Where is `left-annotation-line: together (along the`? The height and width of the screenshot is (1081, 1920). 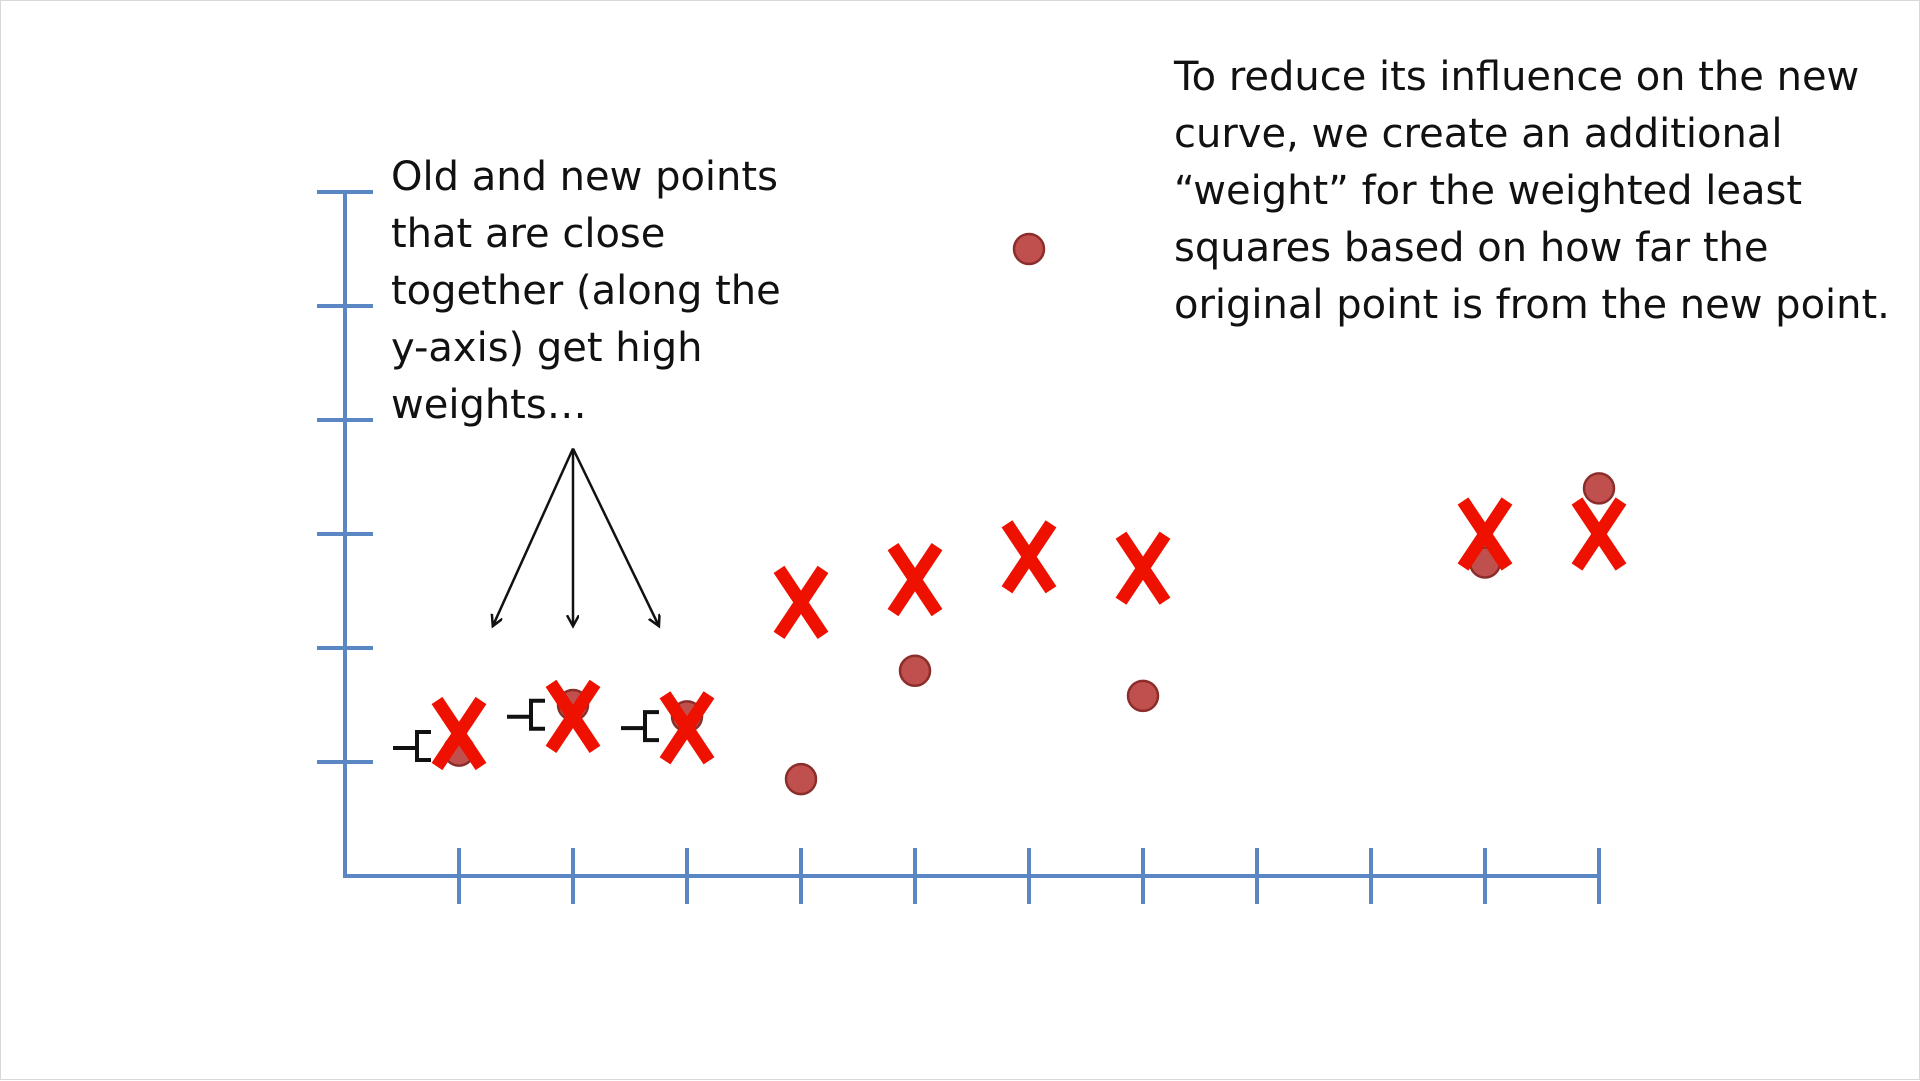
left-annotation-line: together (along the is located at coordinates (586, 291).